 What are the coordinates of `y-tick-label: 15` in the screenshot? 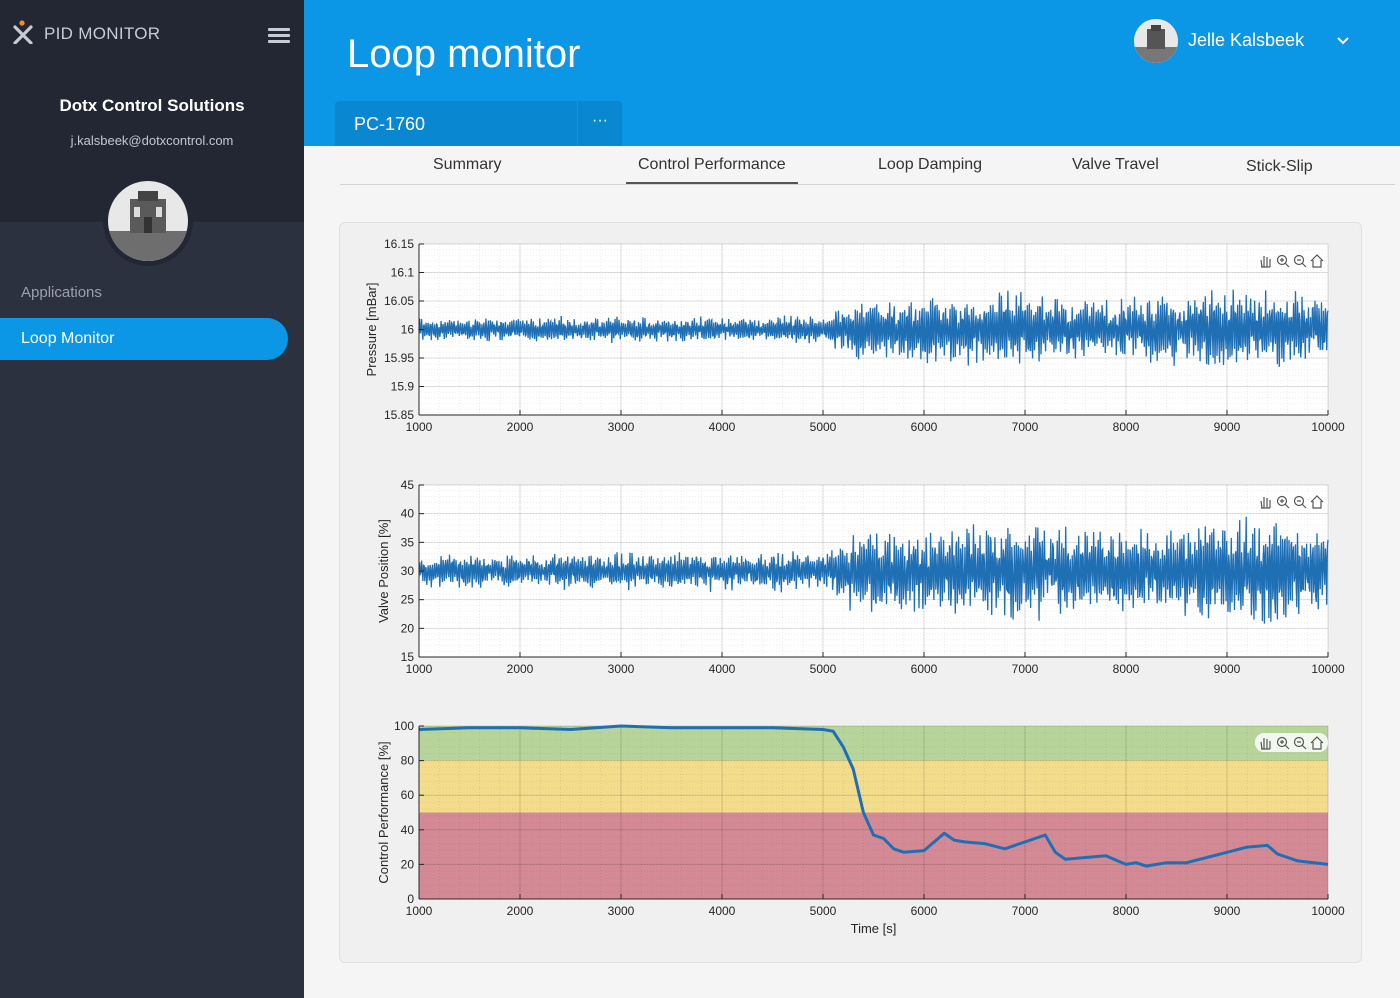 It's located at (408, 657).